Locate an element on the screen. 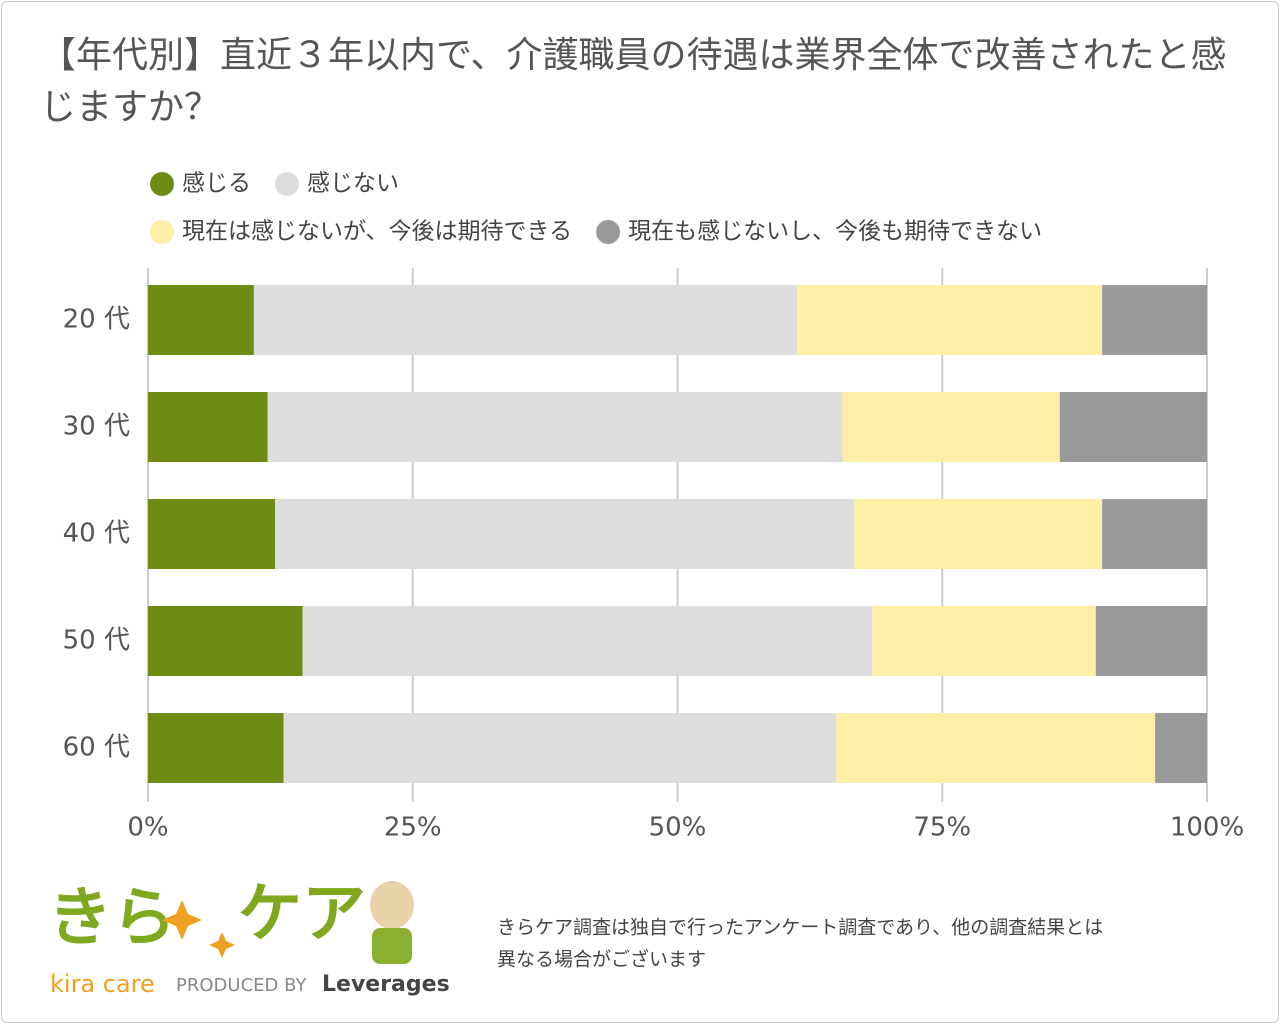 Image resolution: width=1280 pixels, height=1024 pixels. logo-sub: kira care is located at coordinates (102, 984).